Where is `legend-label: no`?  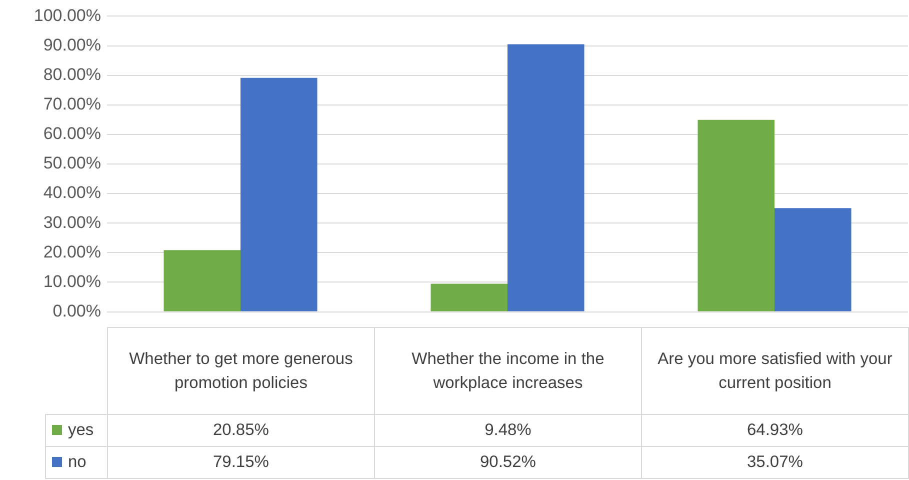
legend-label: no is located at coordinates (77, 462).